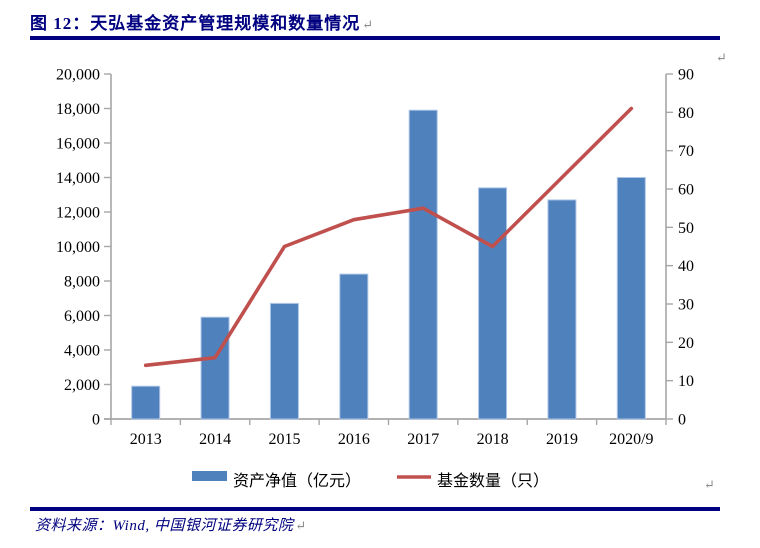 Image resolution: width=760 pixels, height=548 pixels. What do you see at coordinates (354, 346) in the screenshot?
I see `bar-2016` at bounding box center [354, 346].